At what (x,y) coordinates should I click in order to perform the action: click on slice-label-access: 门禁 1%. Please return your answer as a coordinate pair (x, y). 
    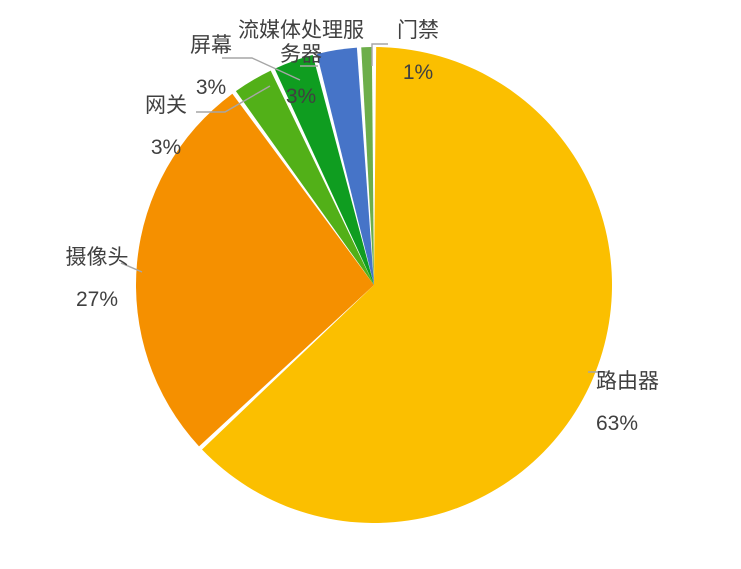
    Looking at the image, I should click on (418, 52).